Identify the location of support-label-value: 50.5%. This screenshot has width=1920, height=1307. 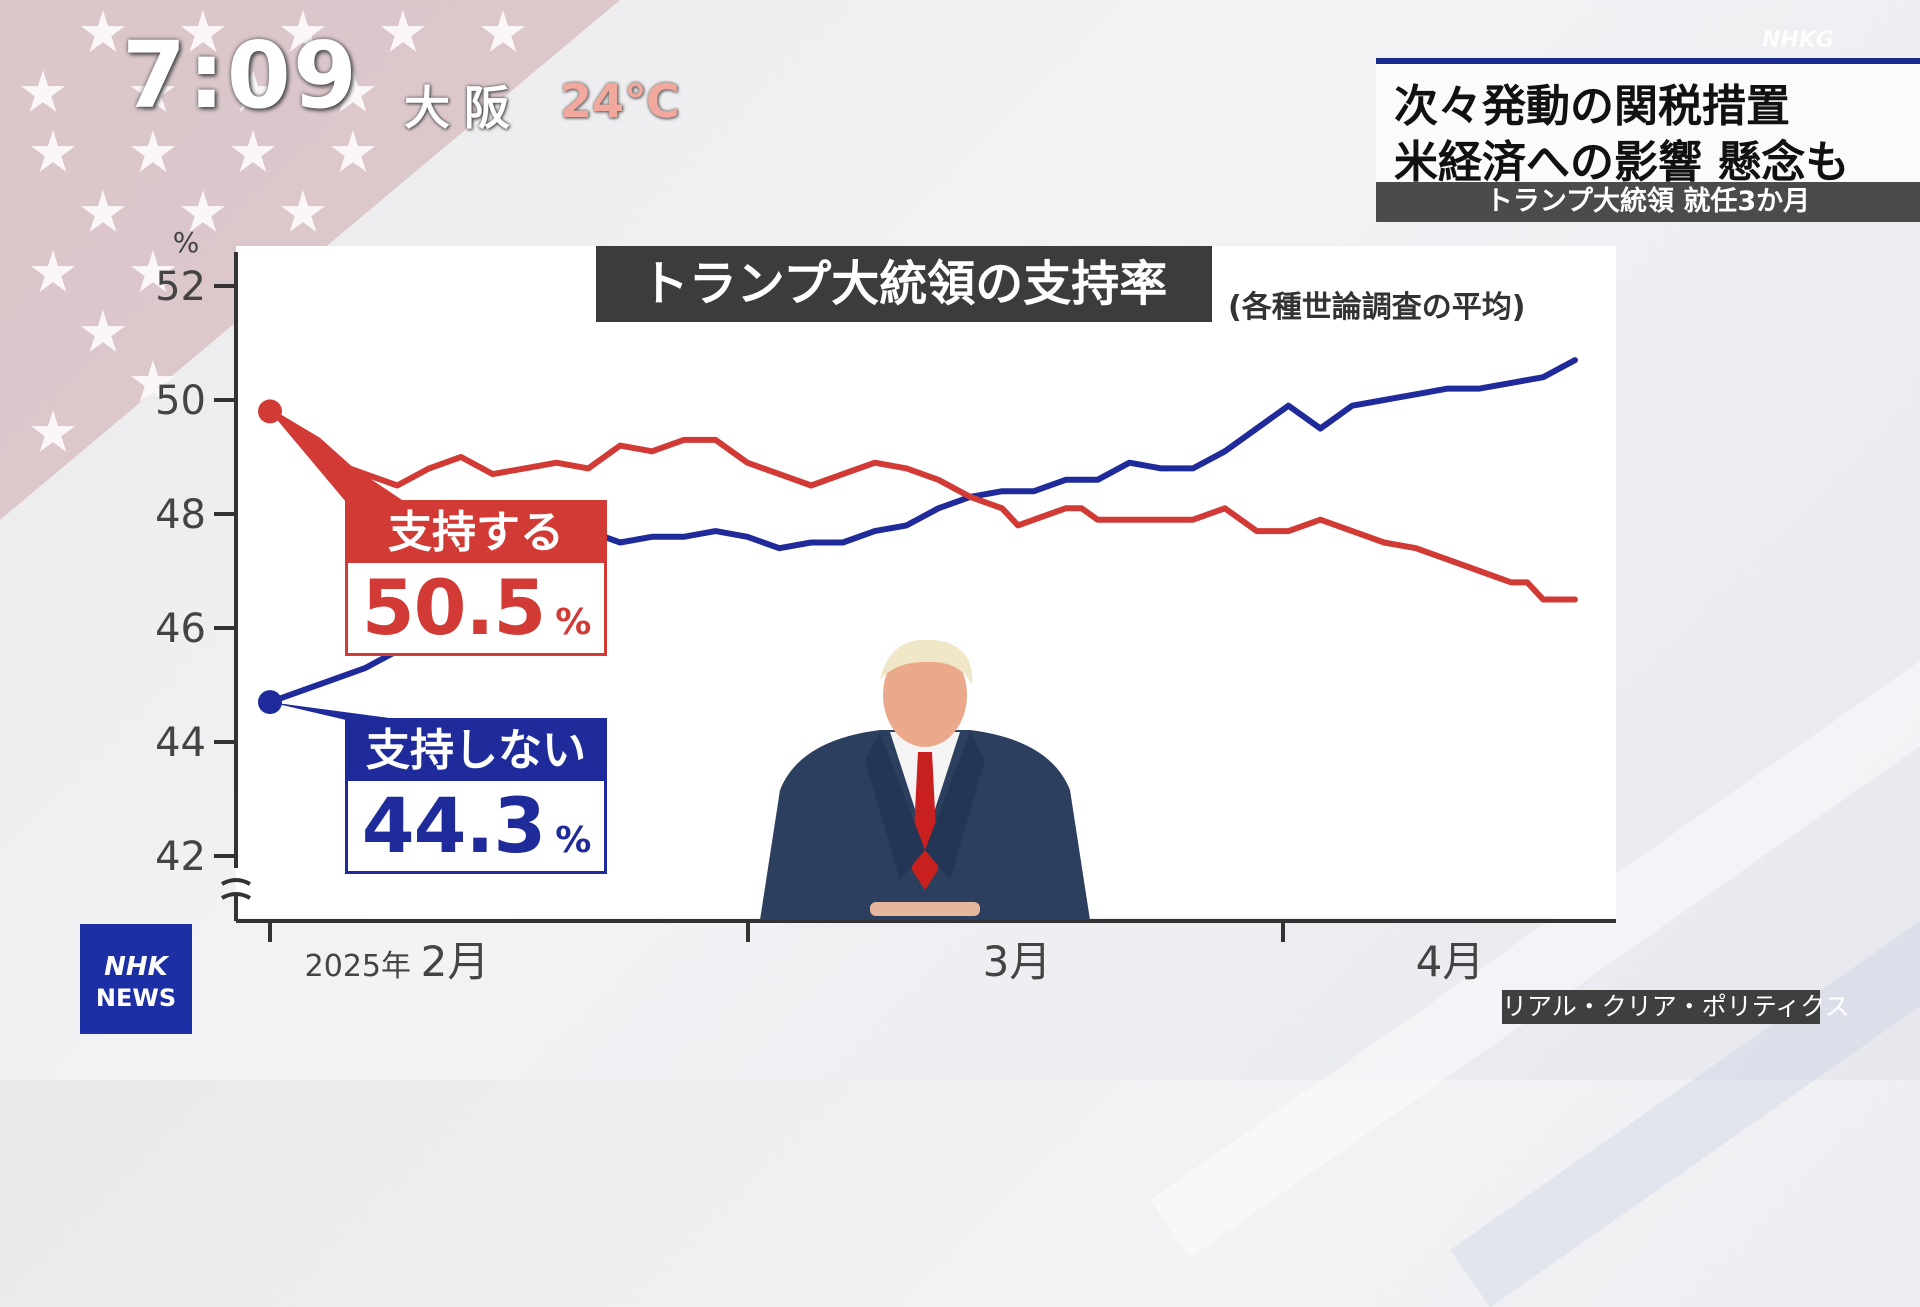
(476, 608).